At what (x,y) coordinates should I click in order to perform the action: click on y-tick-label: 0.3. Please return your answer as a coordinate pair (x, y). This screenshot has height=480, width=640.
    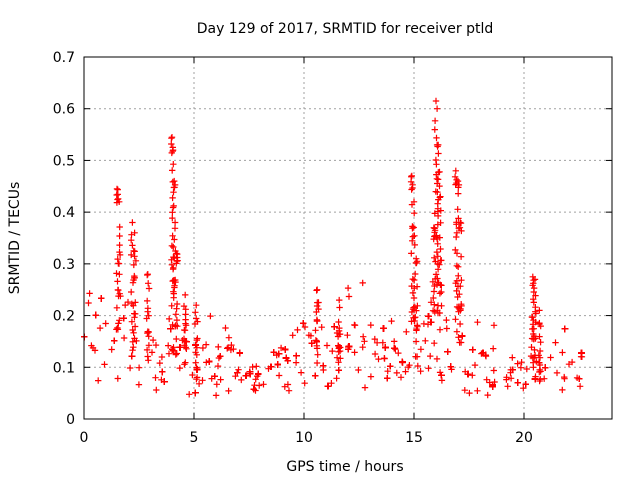
    Looking at the image, I should click on (64, 265).